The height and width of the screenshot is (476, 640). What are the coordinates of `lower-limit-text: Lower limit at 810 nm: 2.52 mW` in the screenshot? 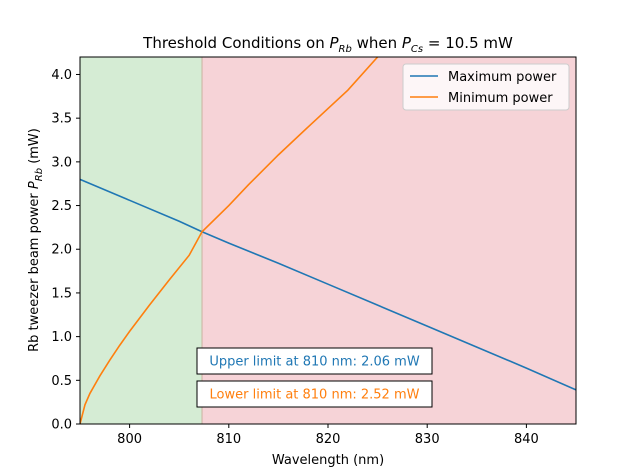 It's located at (315, 395).